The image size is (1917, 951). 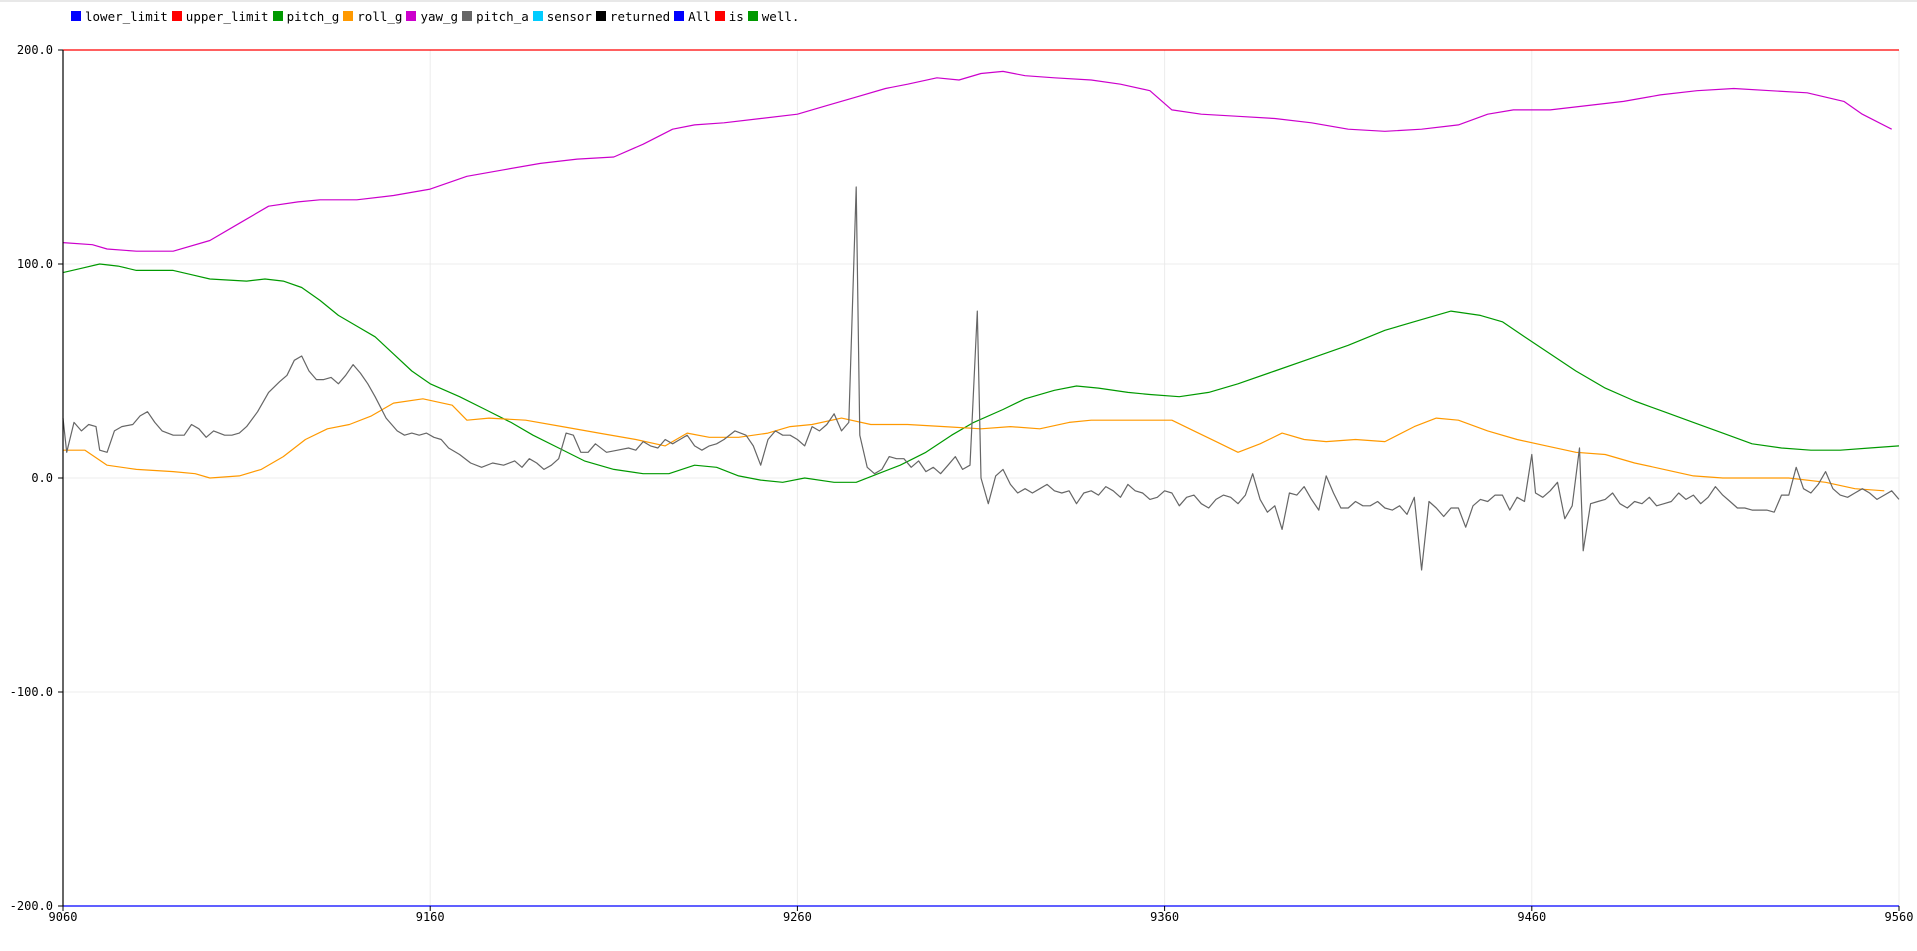 What do you see at coordinates (1899, 917) in the screenshot?
I see `x-tick-label: 9560` at bounding box center [1899, 917].